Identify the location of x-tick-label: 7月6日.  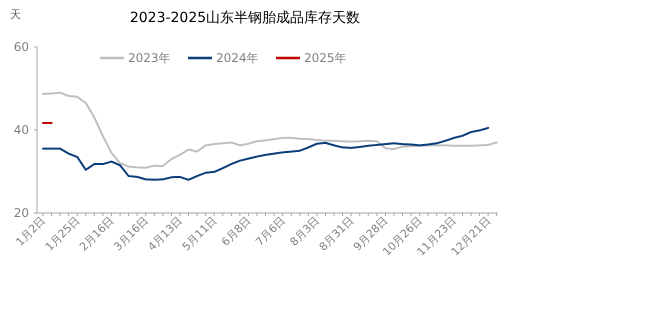
(270, 231).